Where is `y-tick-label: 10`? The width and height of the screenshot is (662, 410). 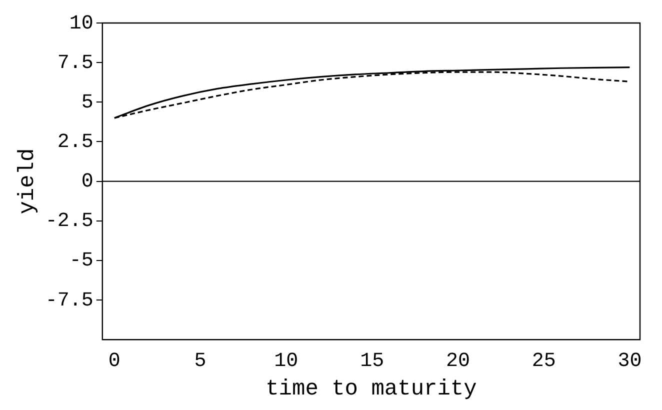
y-tick-label: 10 is located at coordinates (81, 24).